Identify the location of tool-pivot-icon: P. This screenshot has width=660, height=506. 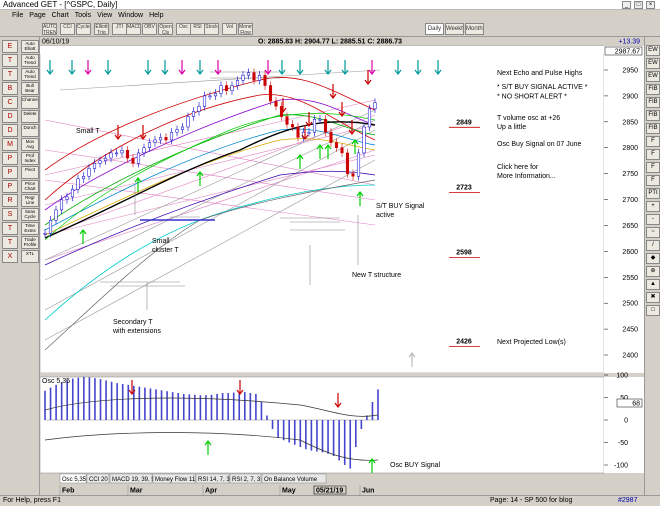
(10, 172).